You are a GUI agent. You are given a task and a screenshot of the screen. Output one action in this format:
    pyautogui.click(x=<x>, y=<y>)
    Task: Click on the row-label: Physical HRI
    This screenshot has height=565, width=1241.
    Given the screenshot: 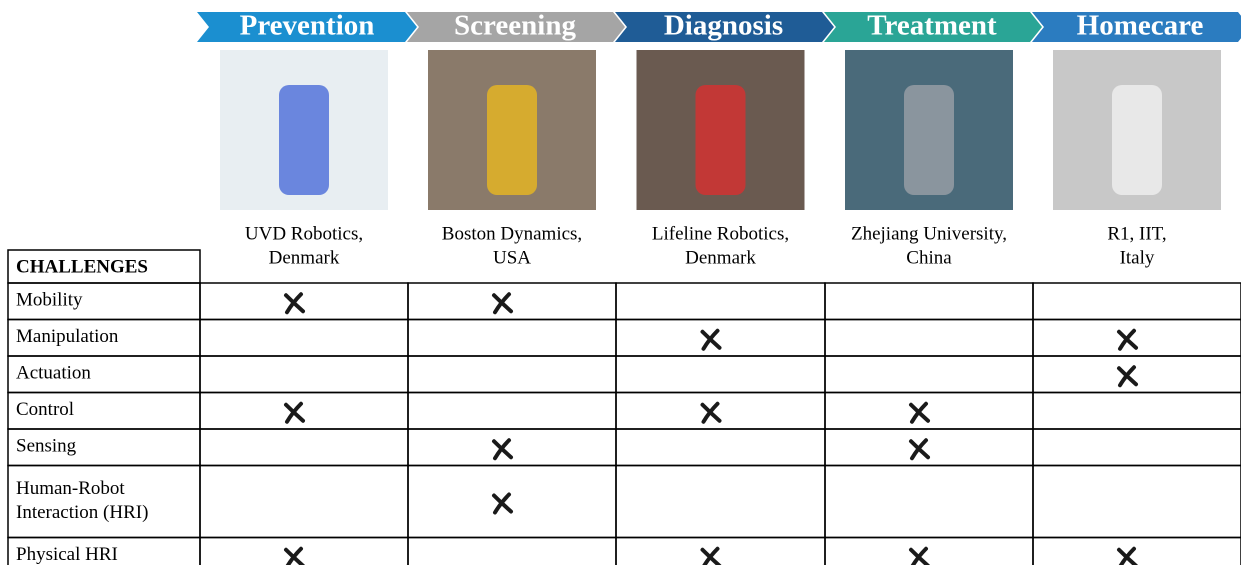 What is the action you would take?
    pyautogui.click(x=67, y=554)
    